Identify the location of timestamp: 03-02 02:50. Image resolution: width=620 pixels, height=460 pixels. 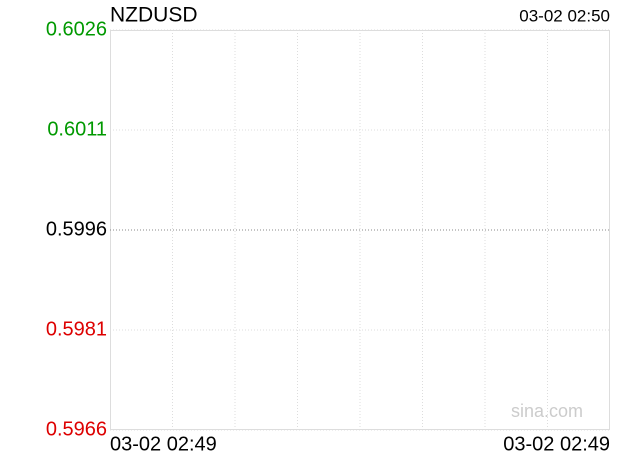
(564, 15).